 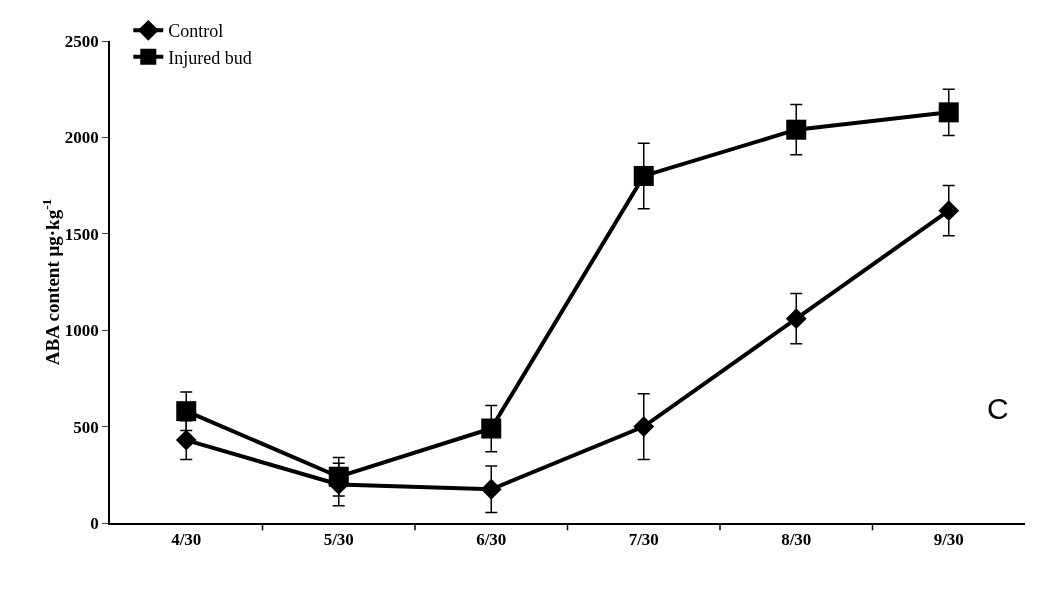 What do you see at coordinates (81, 138) in the screenshot?
I see `y-tick-label: 2000` at bounding box center [81, 138].